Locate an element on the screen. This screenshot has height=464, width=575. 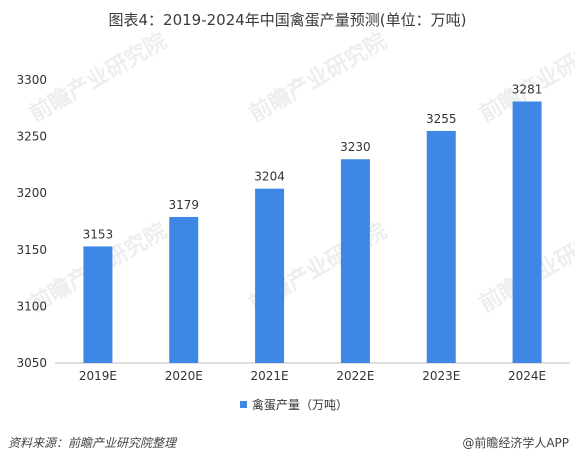
legend-swatch is located at coordinates (243, 404).